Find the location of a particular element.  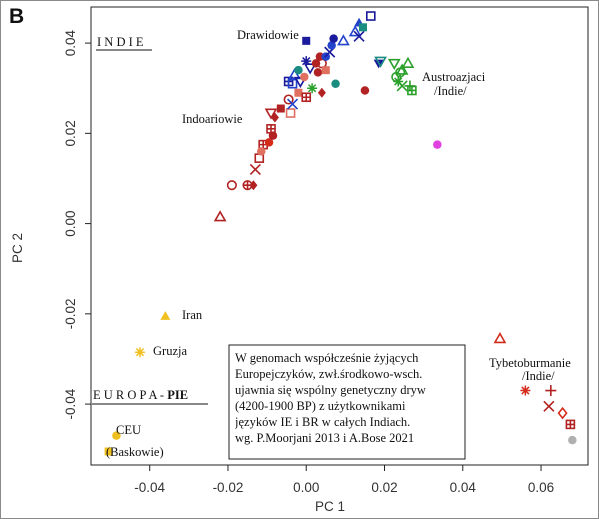

label-europa: E U R O P A - PIE is located at coordinates (140, 395).